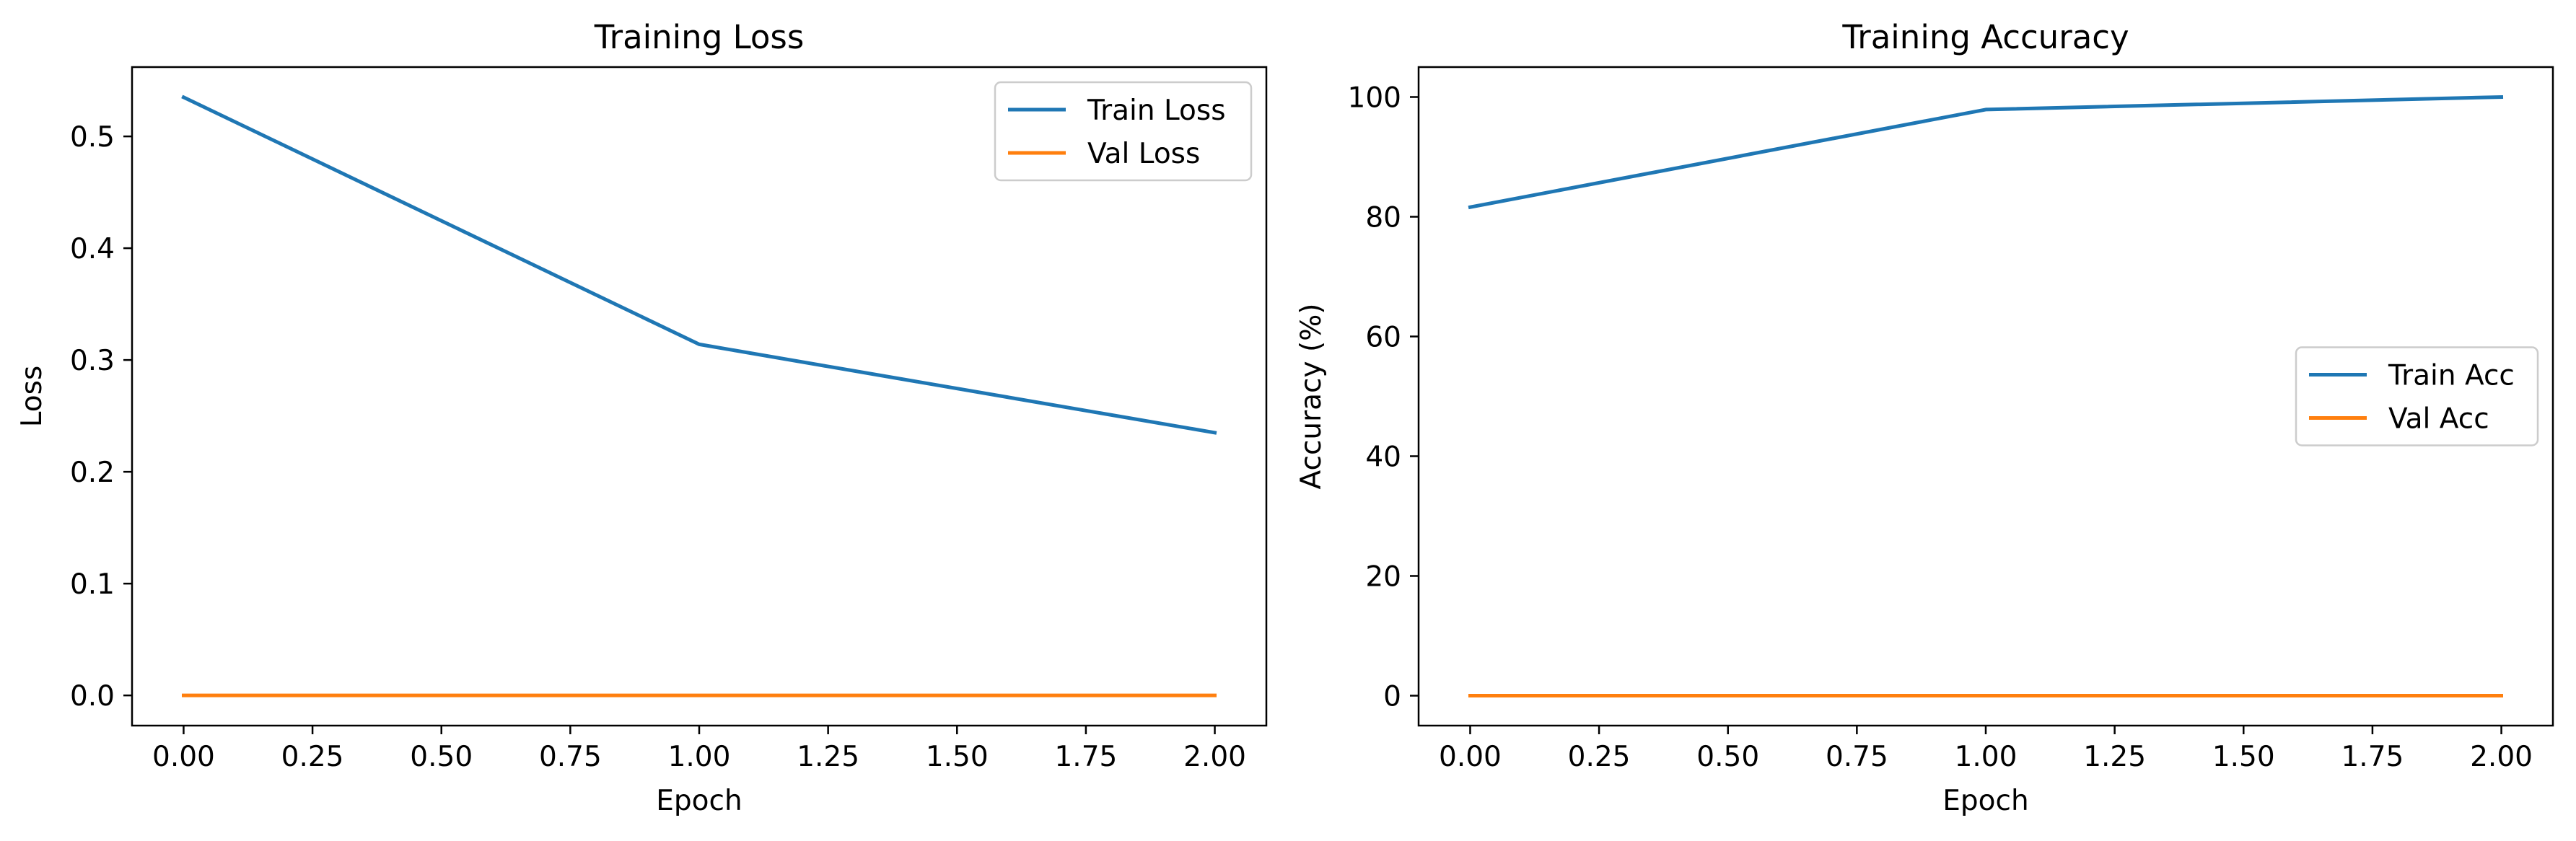 This screenshot has width=2576, height=841. Describe the element at coordinates (1311, 397) in the screenshot. I see `y-axis-label: Accuracy (%)` at that location.